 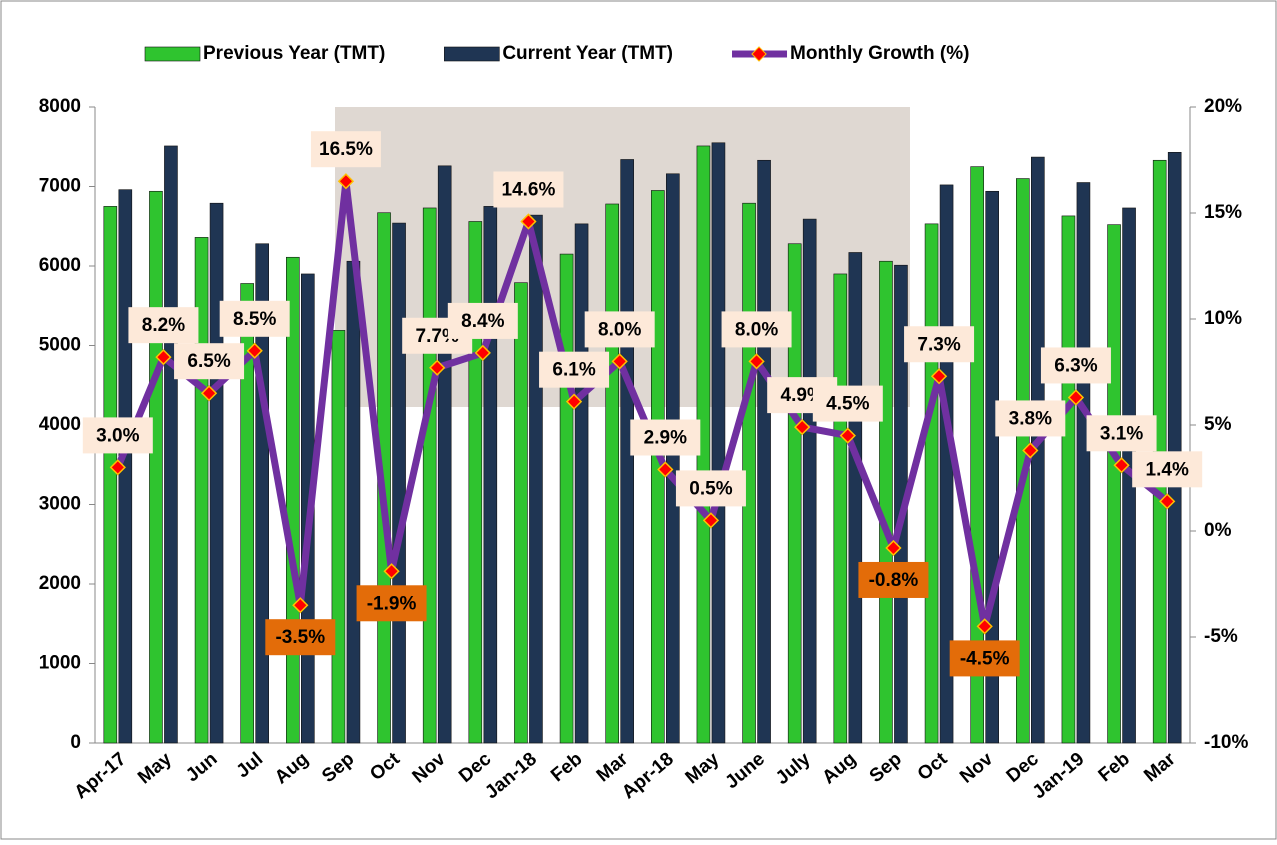 What do you see at coordinates (1223, 106) in the screenshot?
I see `y2-tick-label: 20%` at bounding box center [1223, 106].